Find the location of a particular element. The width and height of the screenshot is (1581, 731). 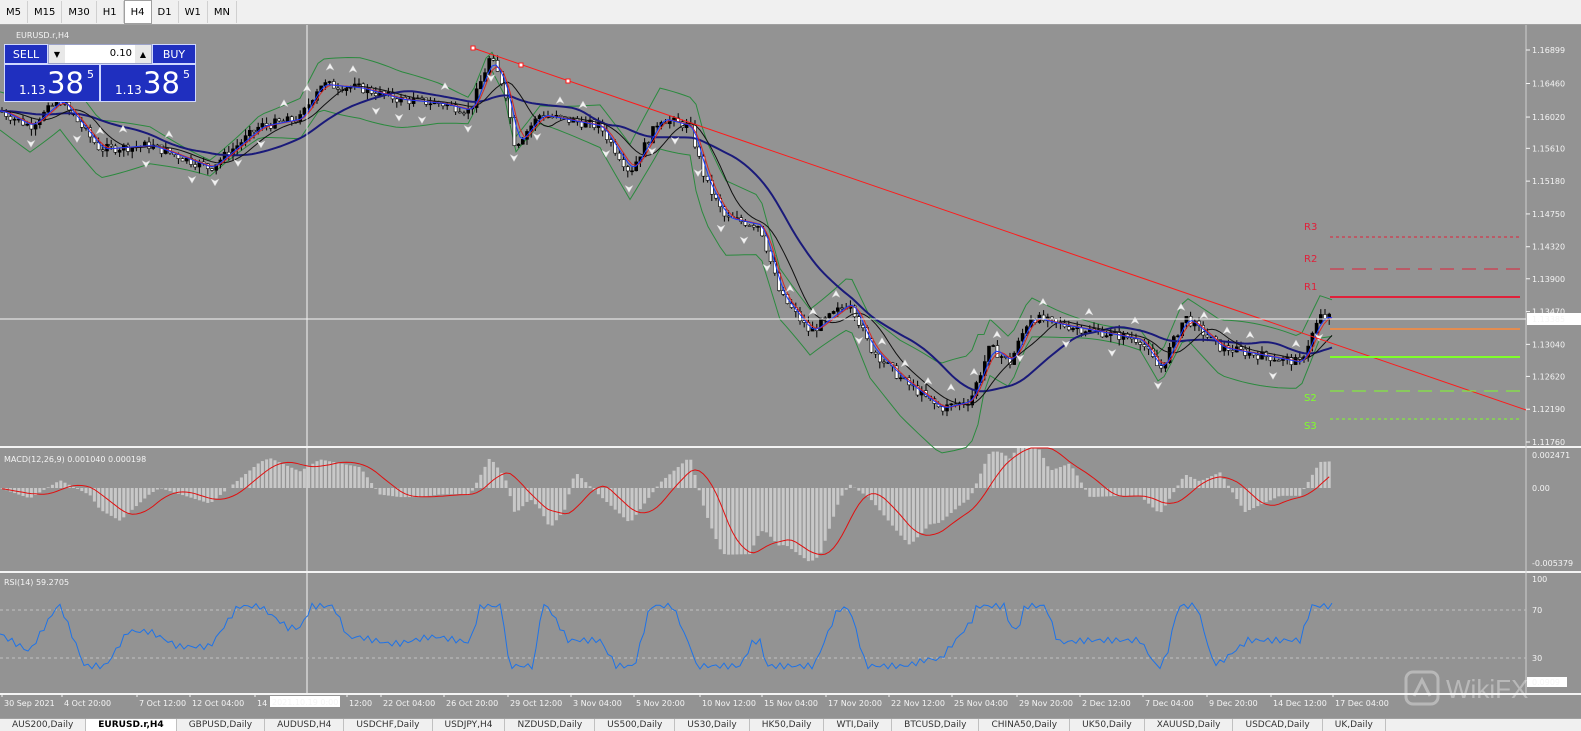

time-tick-label: 2 Dec 12:00 is located at coordinates (1106, 703).